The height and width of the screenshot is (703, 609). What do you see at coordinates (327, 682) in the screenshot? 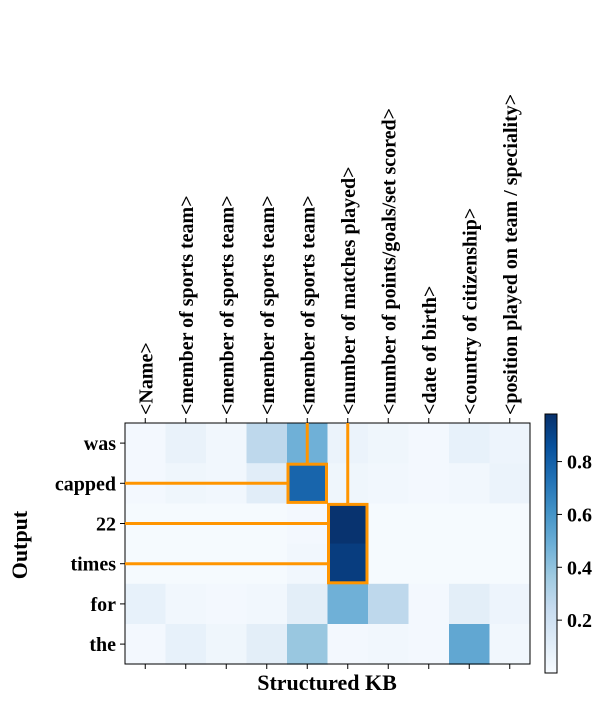
I see `x-axis-title: Structured KB` at bounding box center [327, 682].